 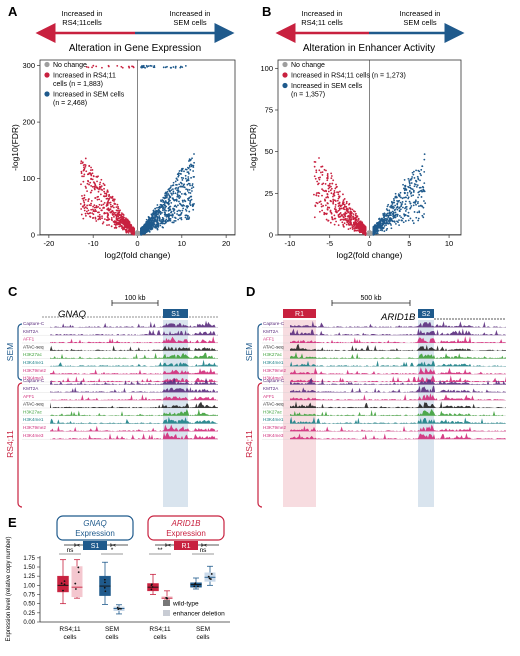 What do you see at coordinates (72, 314) in the screenshot?
I see `panel-c-gene-label: GNAQ` at bounding box center [72, 314].